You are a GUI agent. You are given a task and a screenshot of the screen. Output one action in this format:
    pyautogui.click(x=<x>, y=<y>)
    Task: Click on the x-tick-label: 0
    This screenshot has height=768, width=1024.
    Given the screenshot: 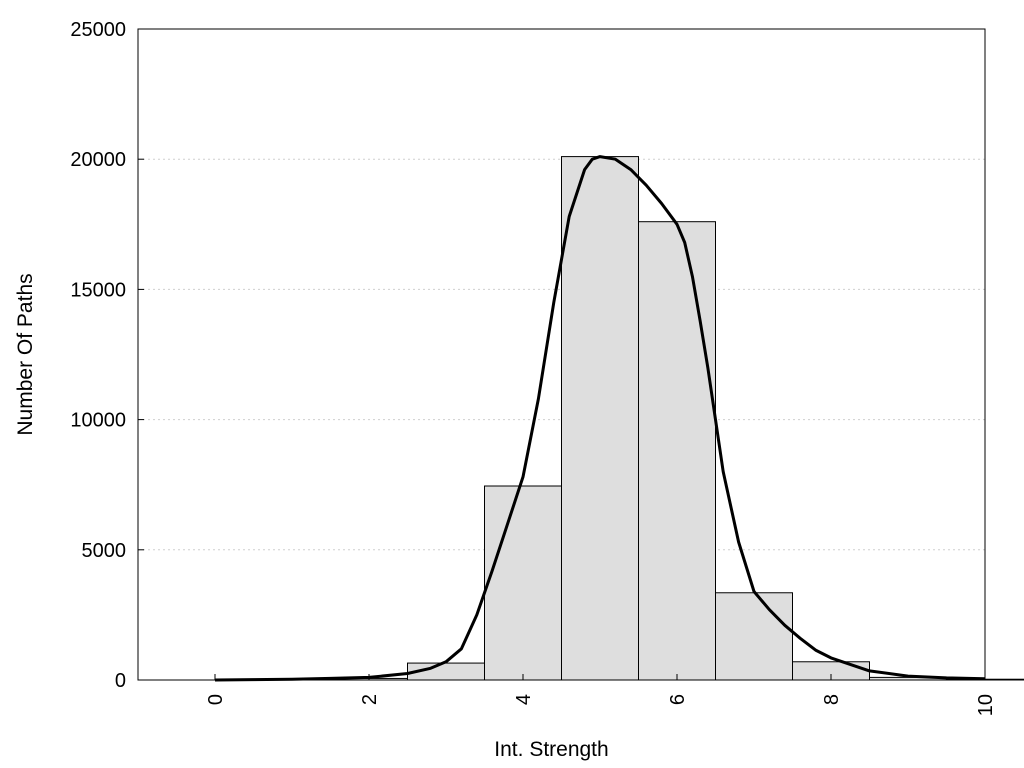 What is the action you would take?
    pyautogui.click(x=216, y=699)
    